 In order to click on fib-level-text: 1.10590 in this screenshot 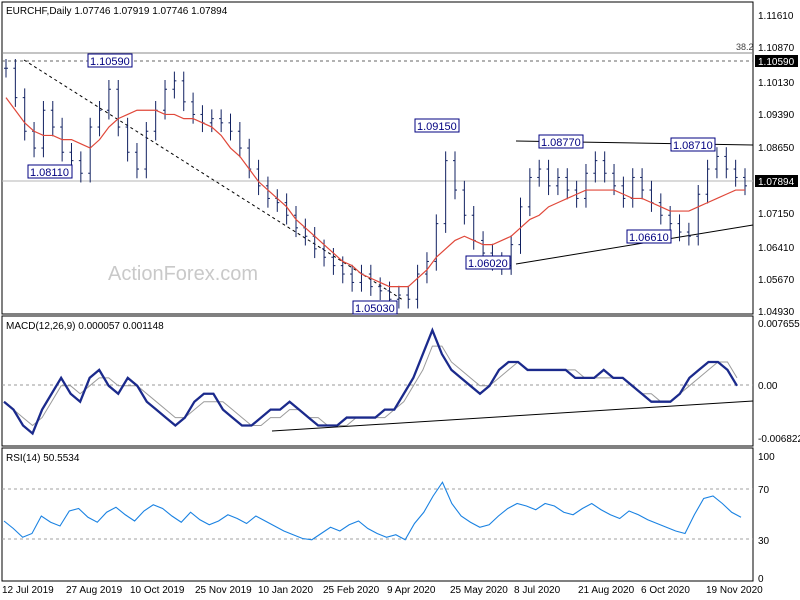, I will do `click(776, 62)`.